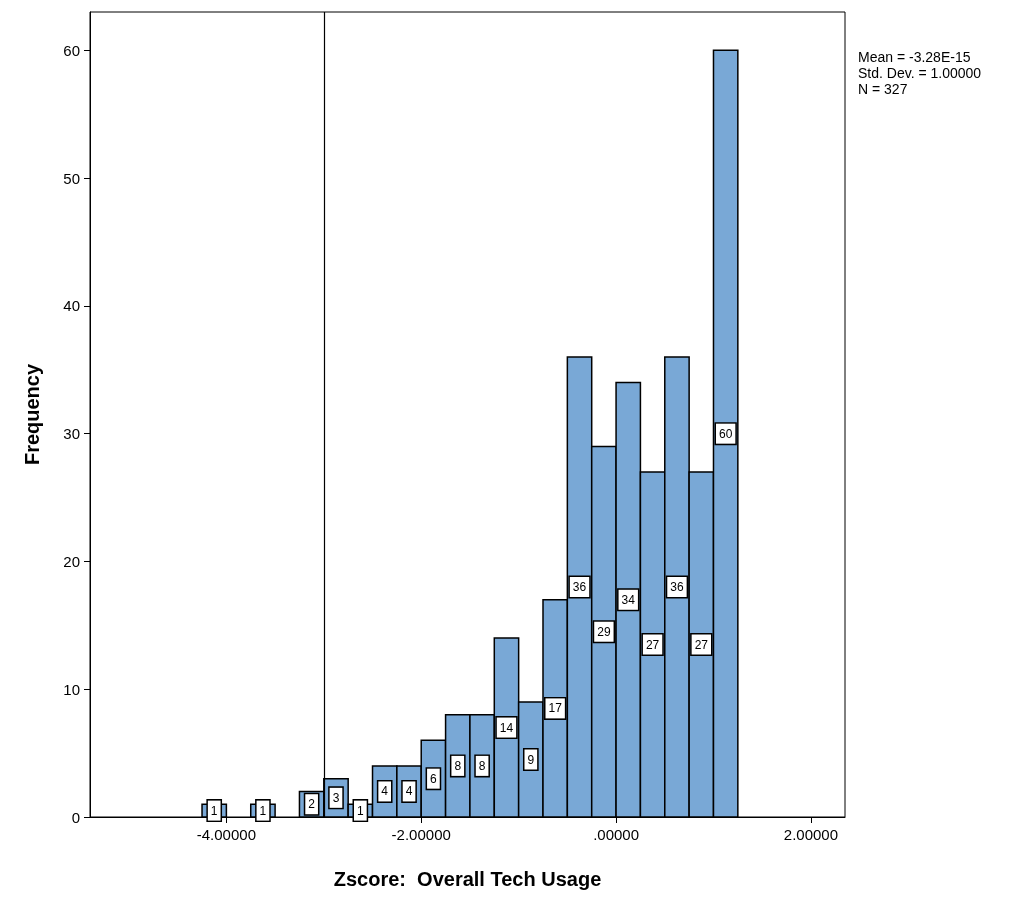  I want to click on data-label: 17, so click(555, 708).